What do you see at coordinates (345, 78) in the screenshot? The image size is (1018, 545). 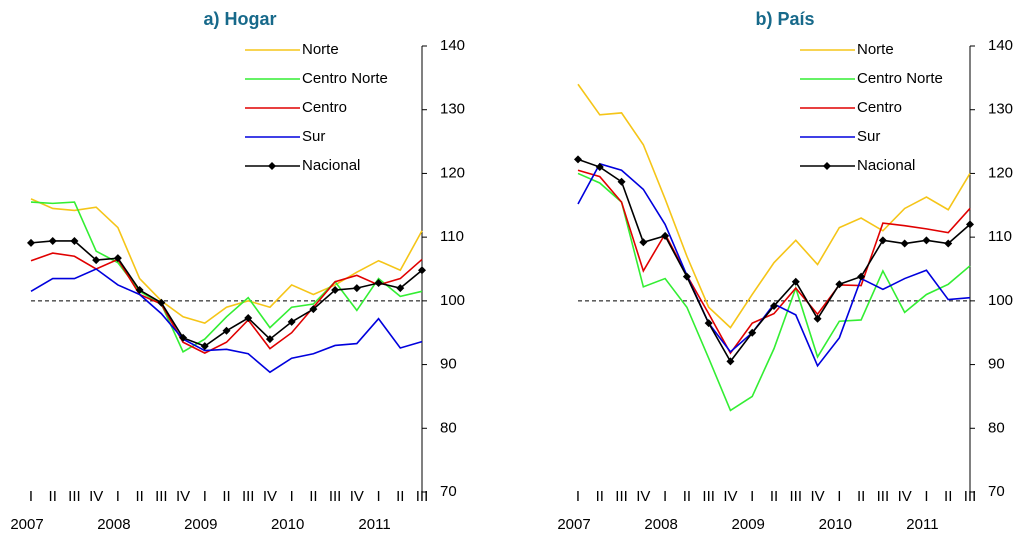 I see `legend-label: Centro Norte` at bounding box center [345, 78].